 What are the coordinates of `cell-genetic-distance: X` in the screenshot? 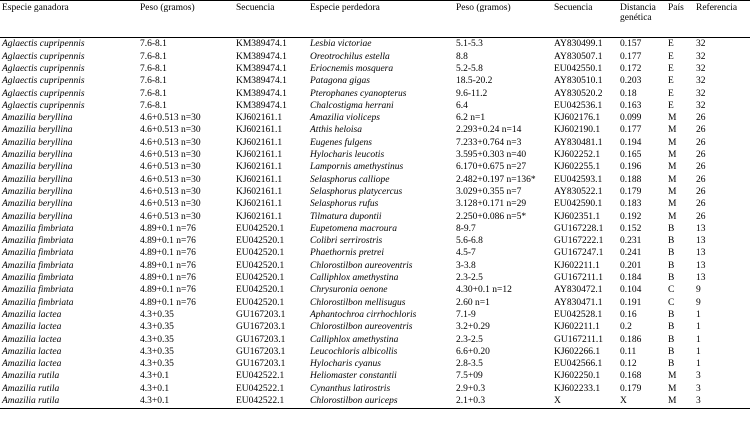 It's located at (642, 402).